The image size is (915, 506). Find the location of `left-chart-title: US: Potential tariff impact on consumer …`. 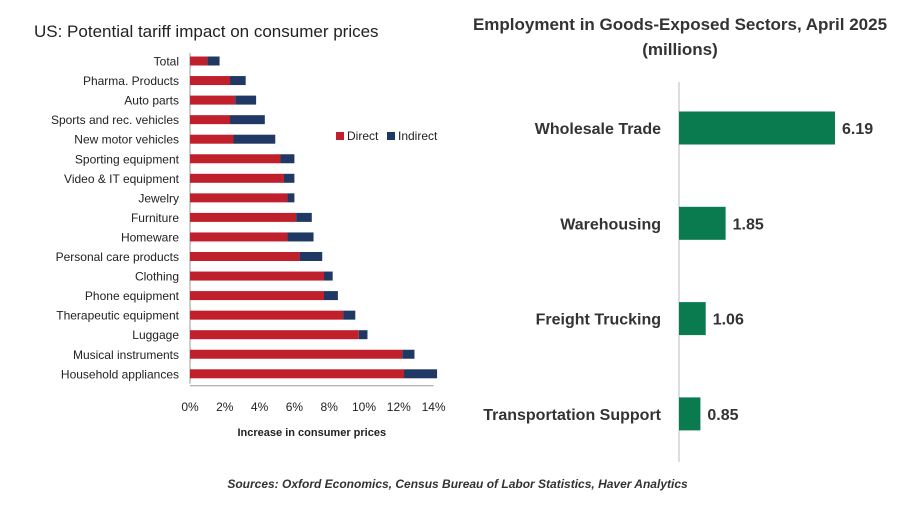

left-chart-title: US: Potential tariff impact on consumer … is located at coordinates (206, 31).